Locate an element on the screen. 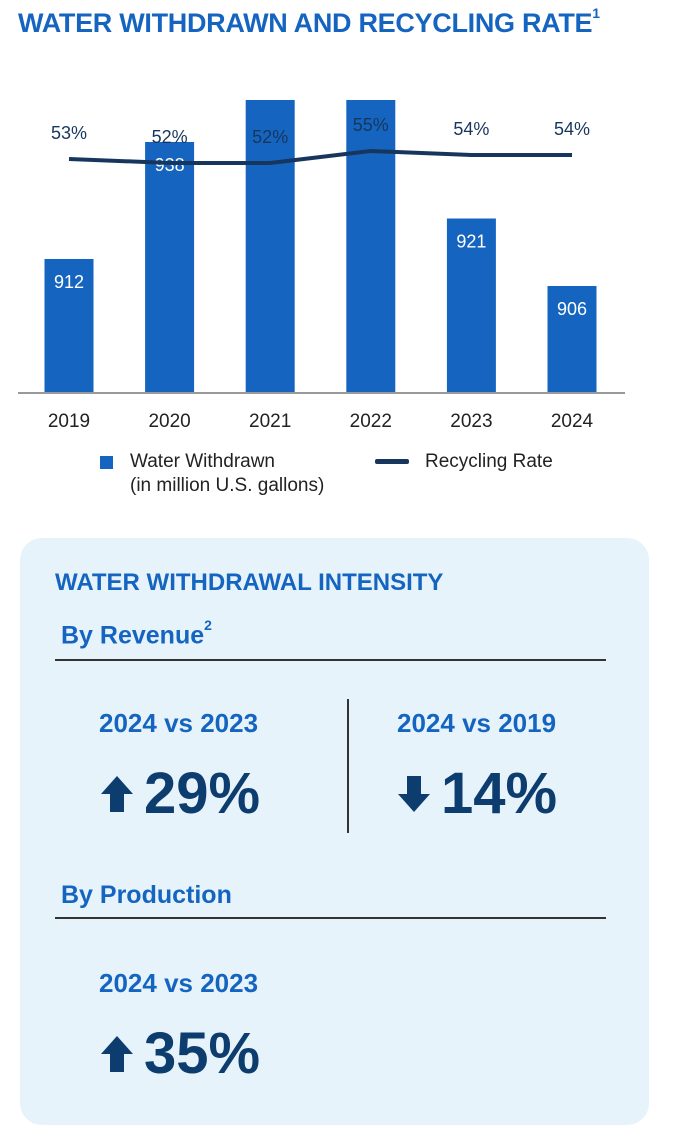 The width and height of the screenshot is (678, 1144). production-left-value: 35% is located at coordinates (180, 1053).